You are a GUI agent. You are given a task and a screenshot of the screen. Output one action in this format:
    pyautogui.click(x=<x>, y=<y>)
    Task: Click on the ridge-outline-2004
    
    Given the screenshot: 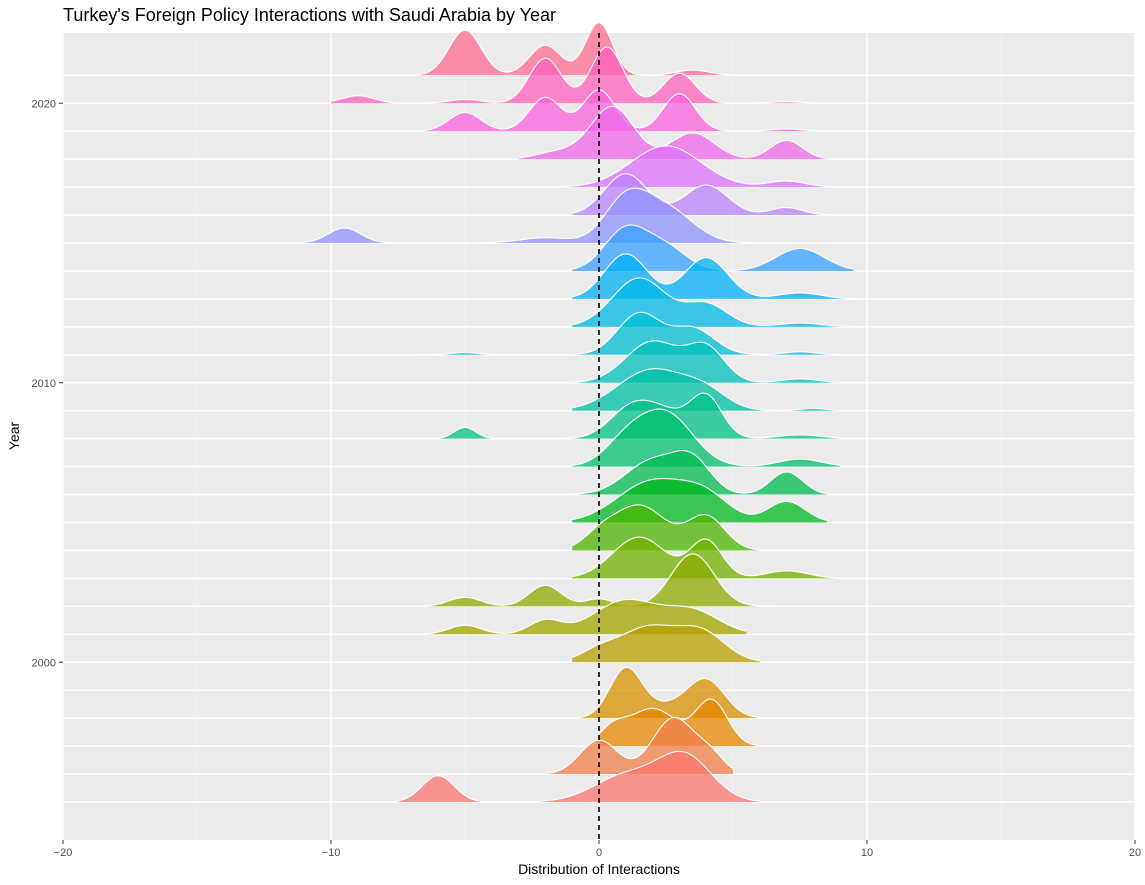 What is the action you would take?
    pyautogui.click(x=665, y=527)
    